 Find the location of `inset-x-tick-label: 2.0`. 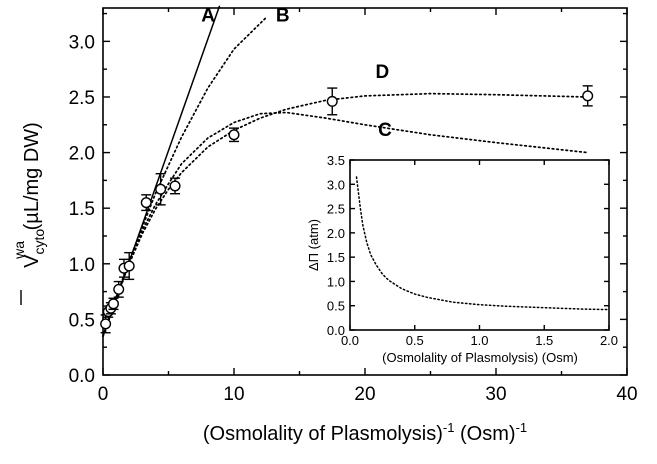

inset-x-tick-label: 2.0 is located at coordinates (609, 340).